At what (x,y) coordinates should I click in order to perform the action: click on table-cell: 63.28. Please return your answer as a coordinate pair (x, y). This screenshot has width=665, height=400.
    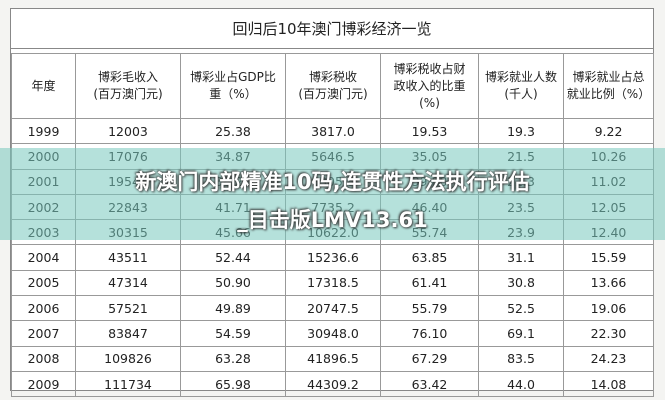
    Looking at the image, I should click on (233, 358).